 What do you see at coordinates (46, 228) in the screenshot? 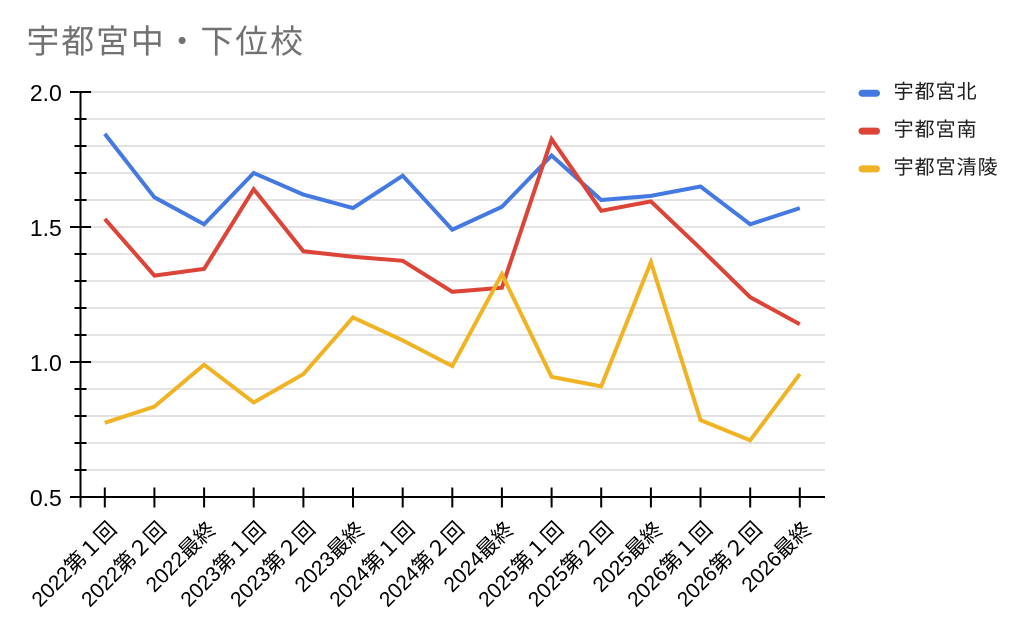
I see `svg-text: 1.5` at bounding box center [46, 228].